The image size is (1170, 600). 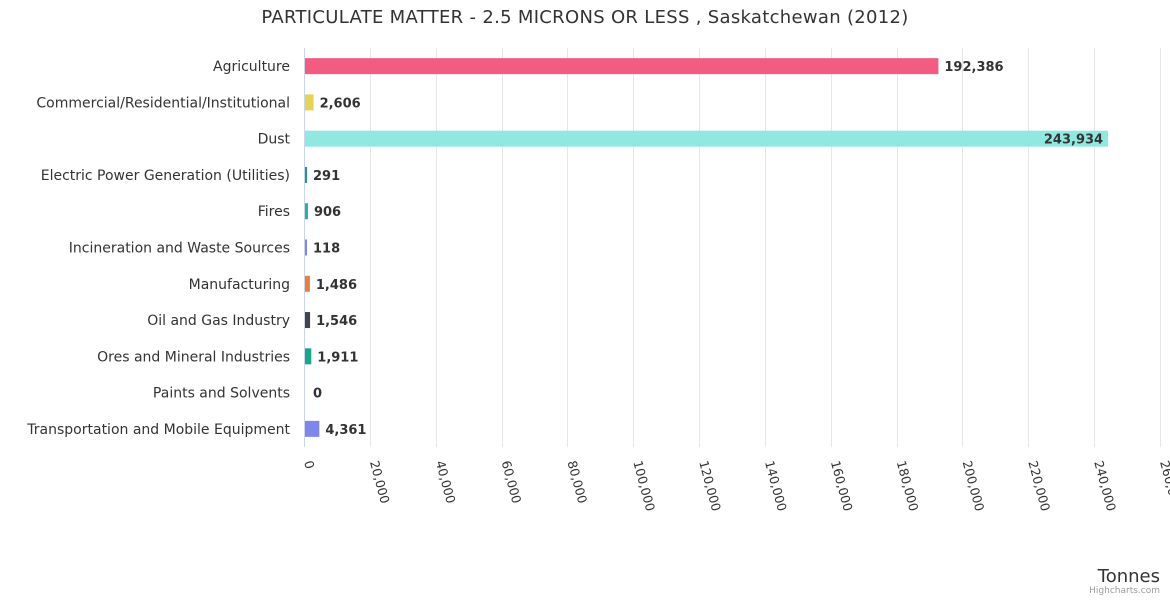 What do you see at coordinates (345, 430) in the screenshot?
I see `data-label: 4,361` at bounding box center [345, 430].